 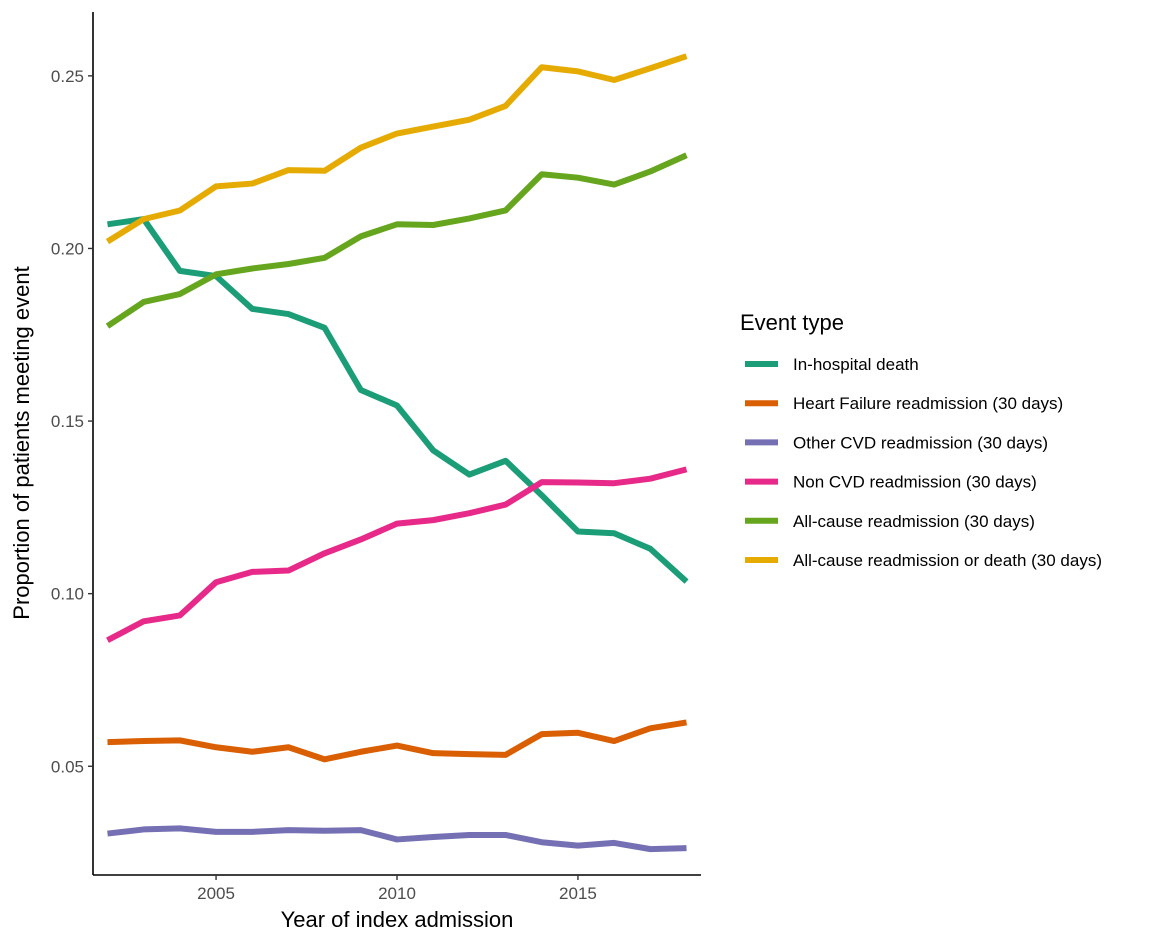 What do you see at coordinates (915, 482) in the screenshot?
I see `legend-label: Non CVD readmission (30 days)` at bounding box center [915, 482].